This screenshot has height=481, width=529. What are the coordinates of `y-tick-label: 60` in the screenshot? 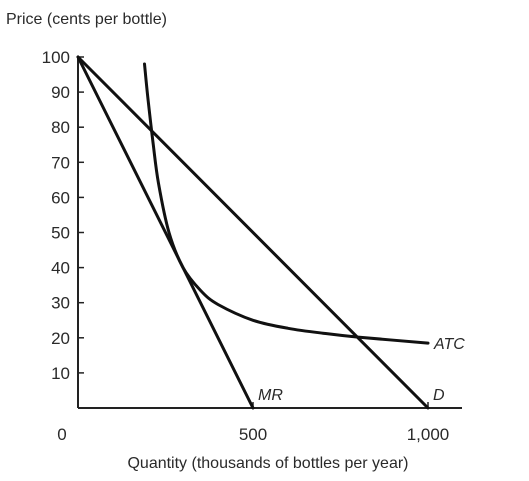 It's located at (60, 197).